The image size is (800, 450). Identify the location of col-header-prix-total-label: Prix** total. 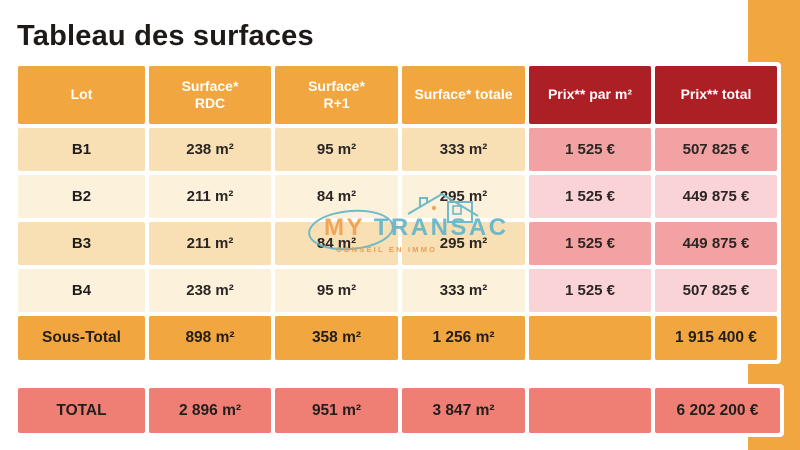
(716, 94).